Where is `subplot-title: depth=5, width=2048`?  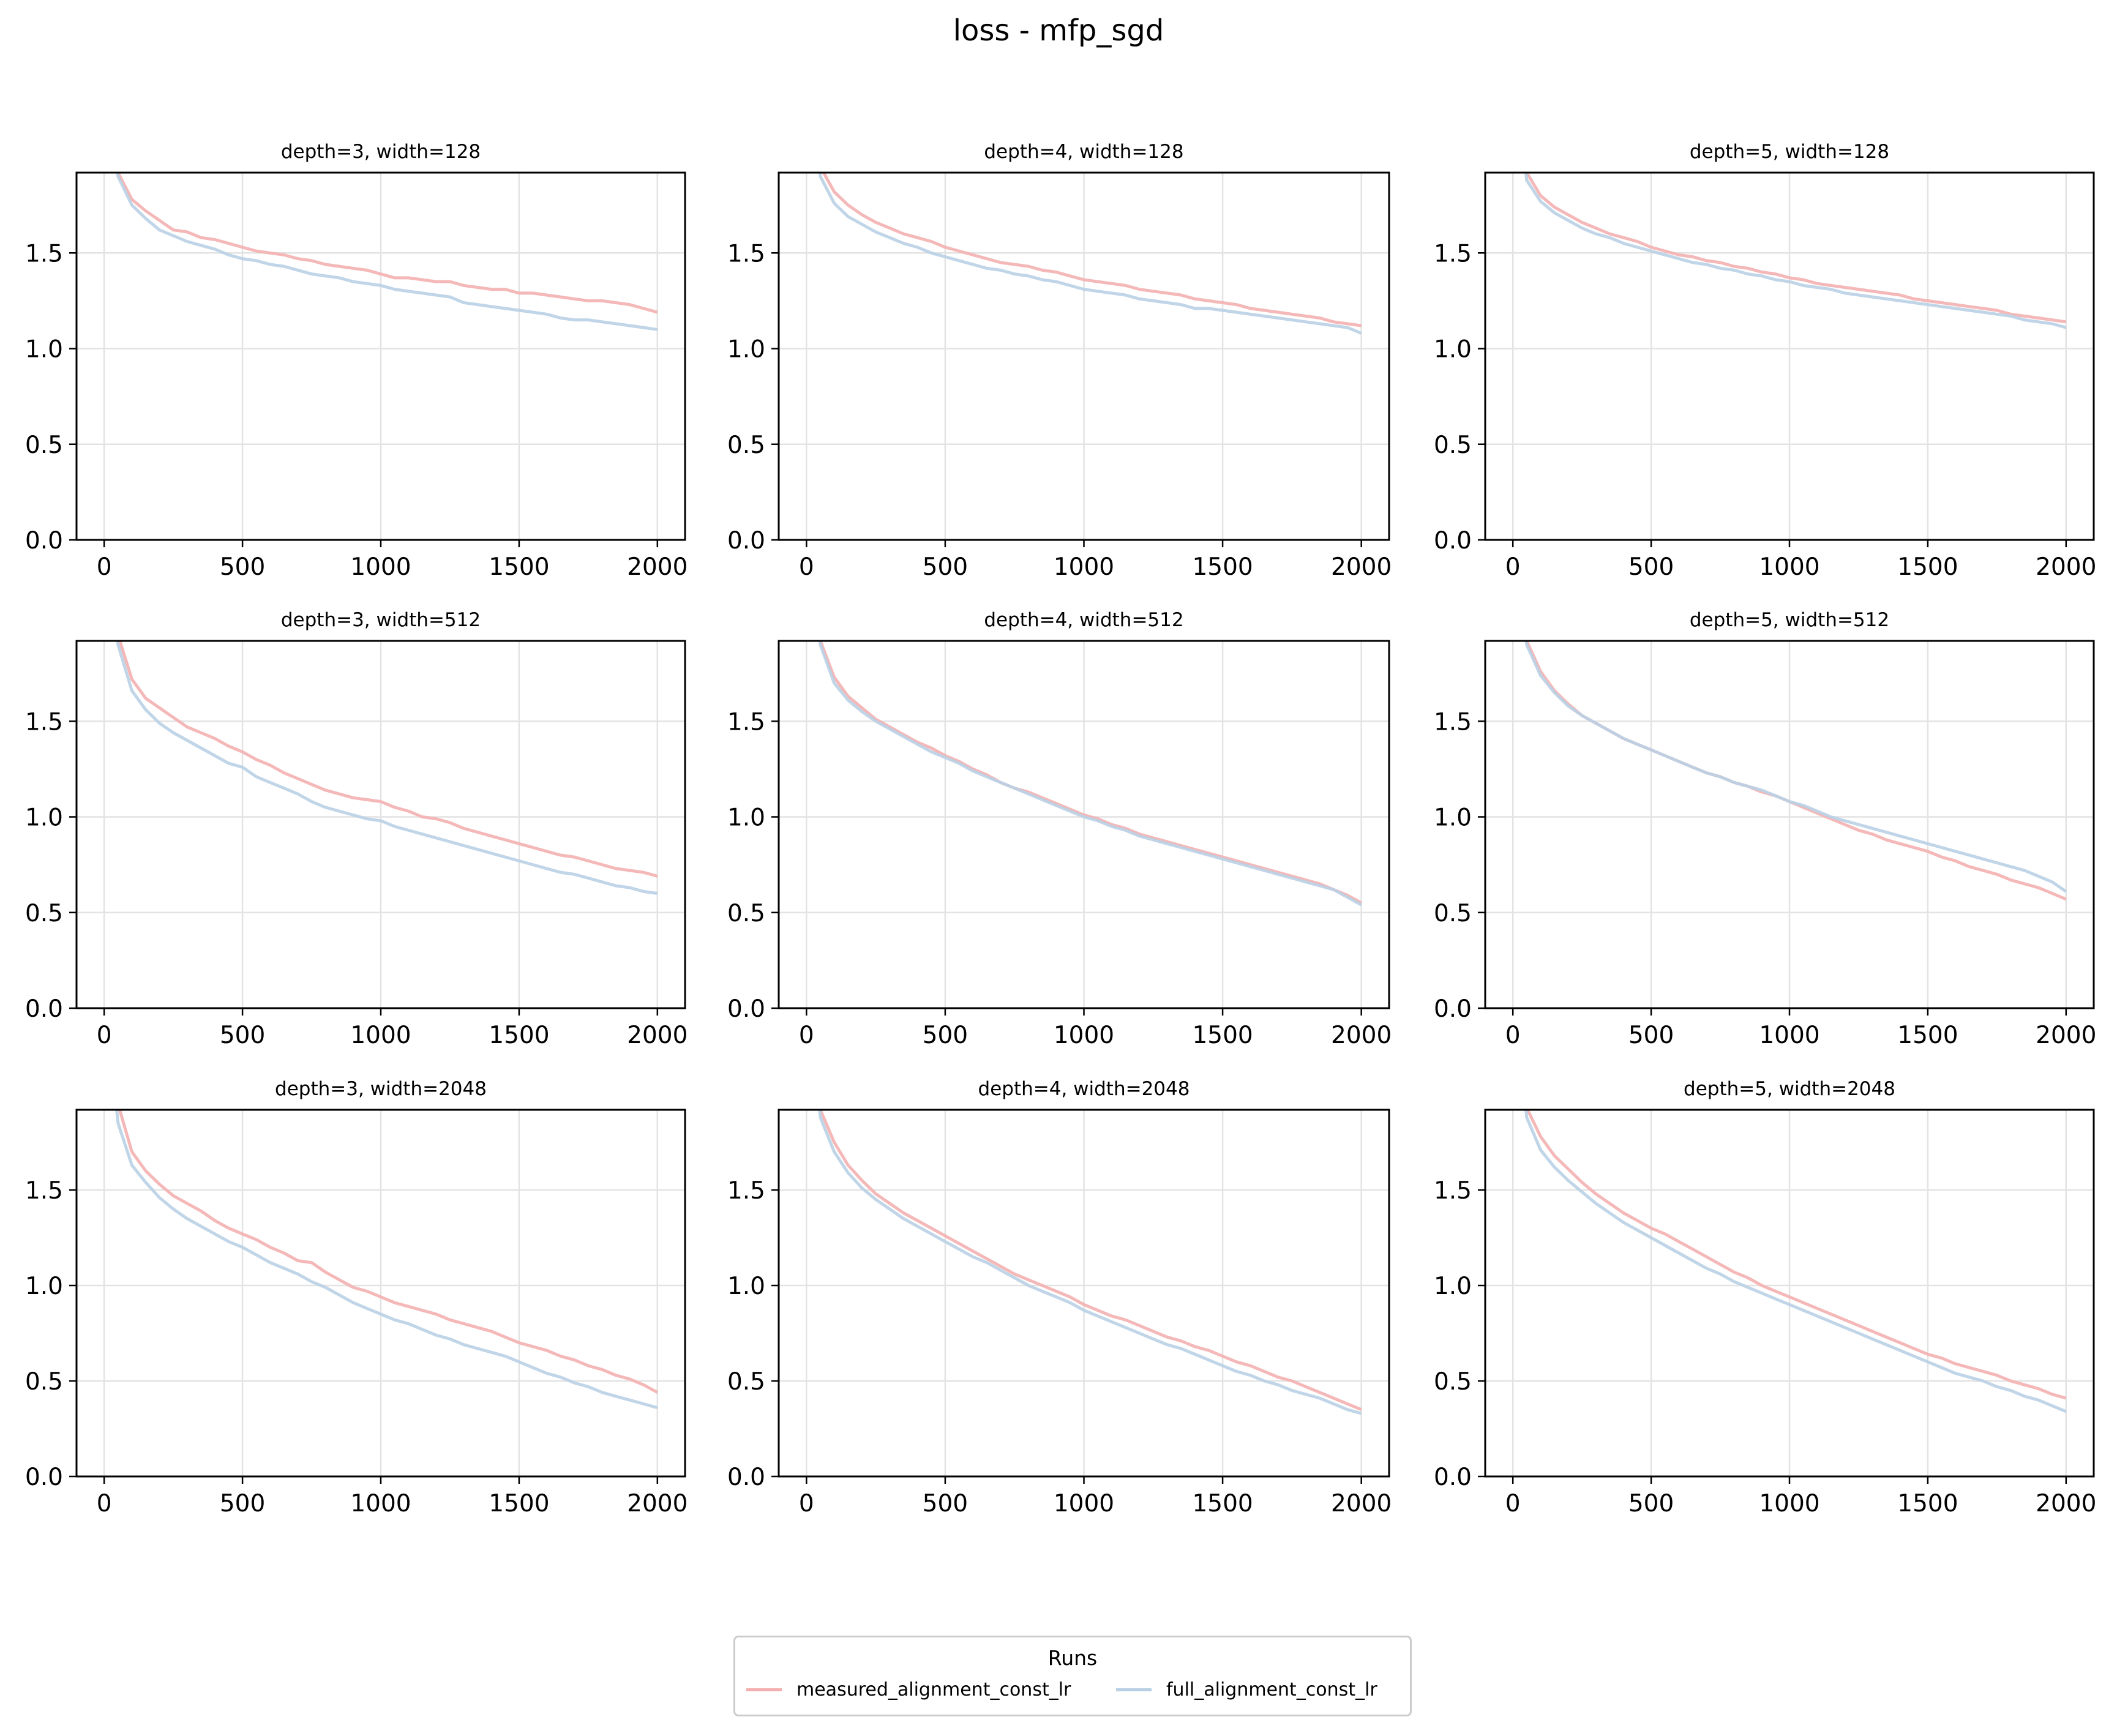
subplot-title: depth=5, width=2048 is located at coordinates (1789, 1089).